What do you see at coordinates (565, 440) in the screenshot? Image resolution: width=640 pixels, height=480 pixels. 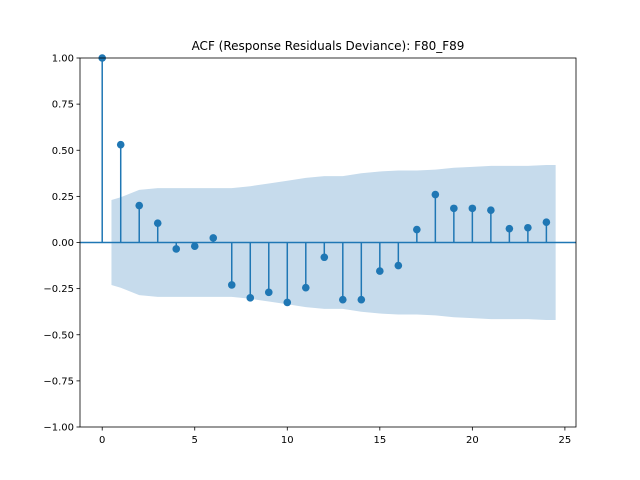 I see `x-tick-label: 25` at bounding box center [565, 440].